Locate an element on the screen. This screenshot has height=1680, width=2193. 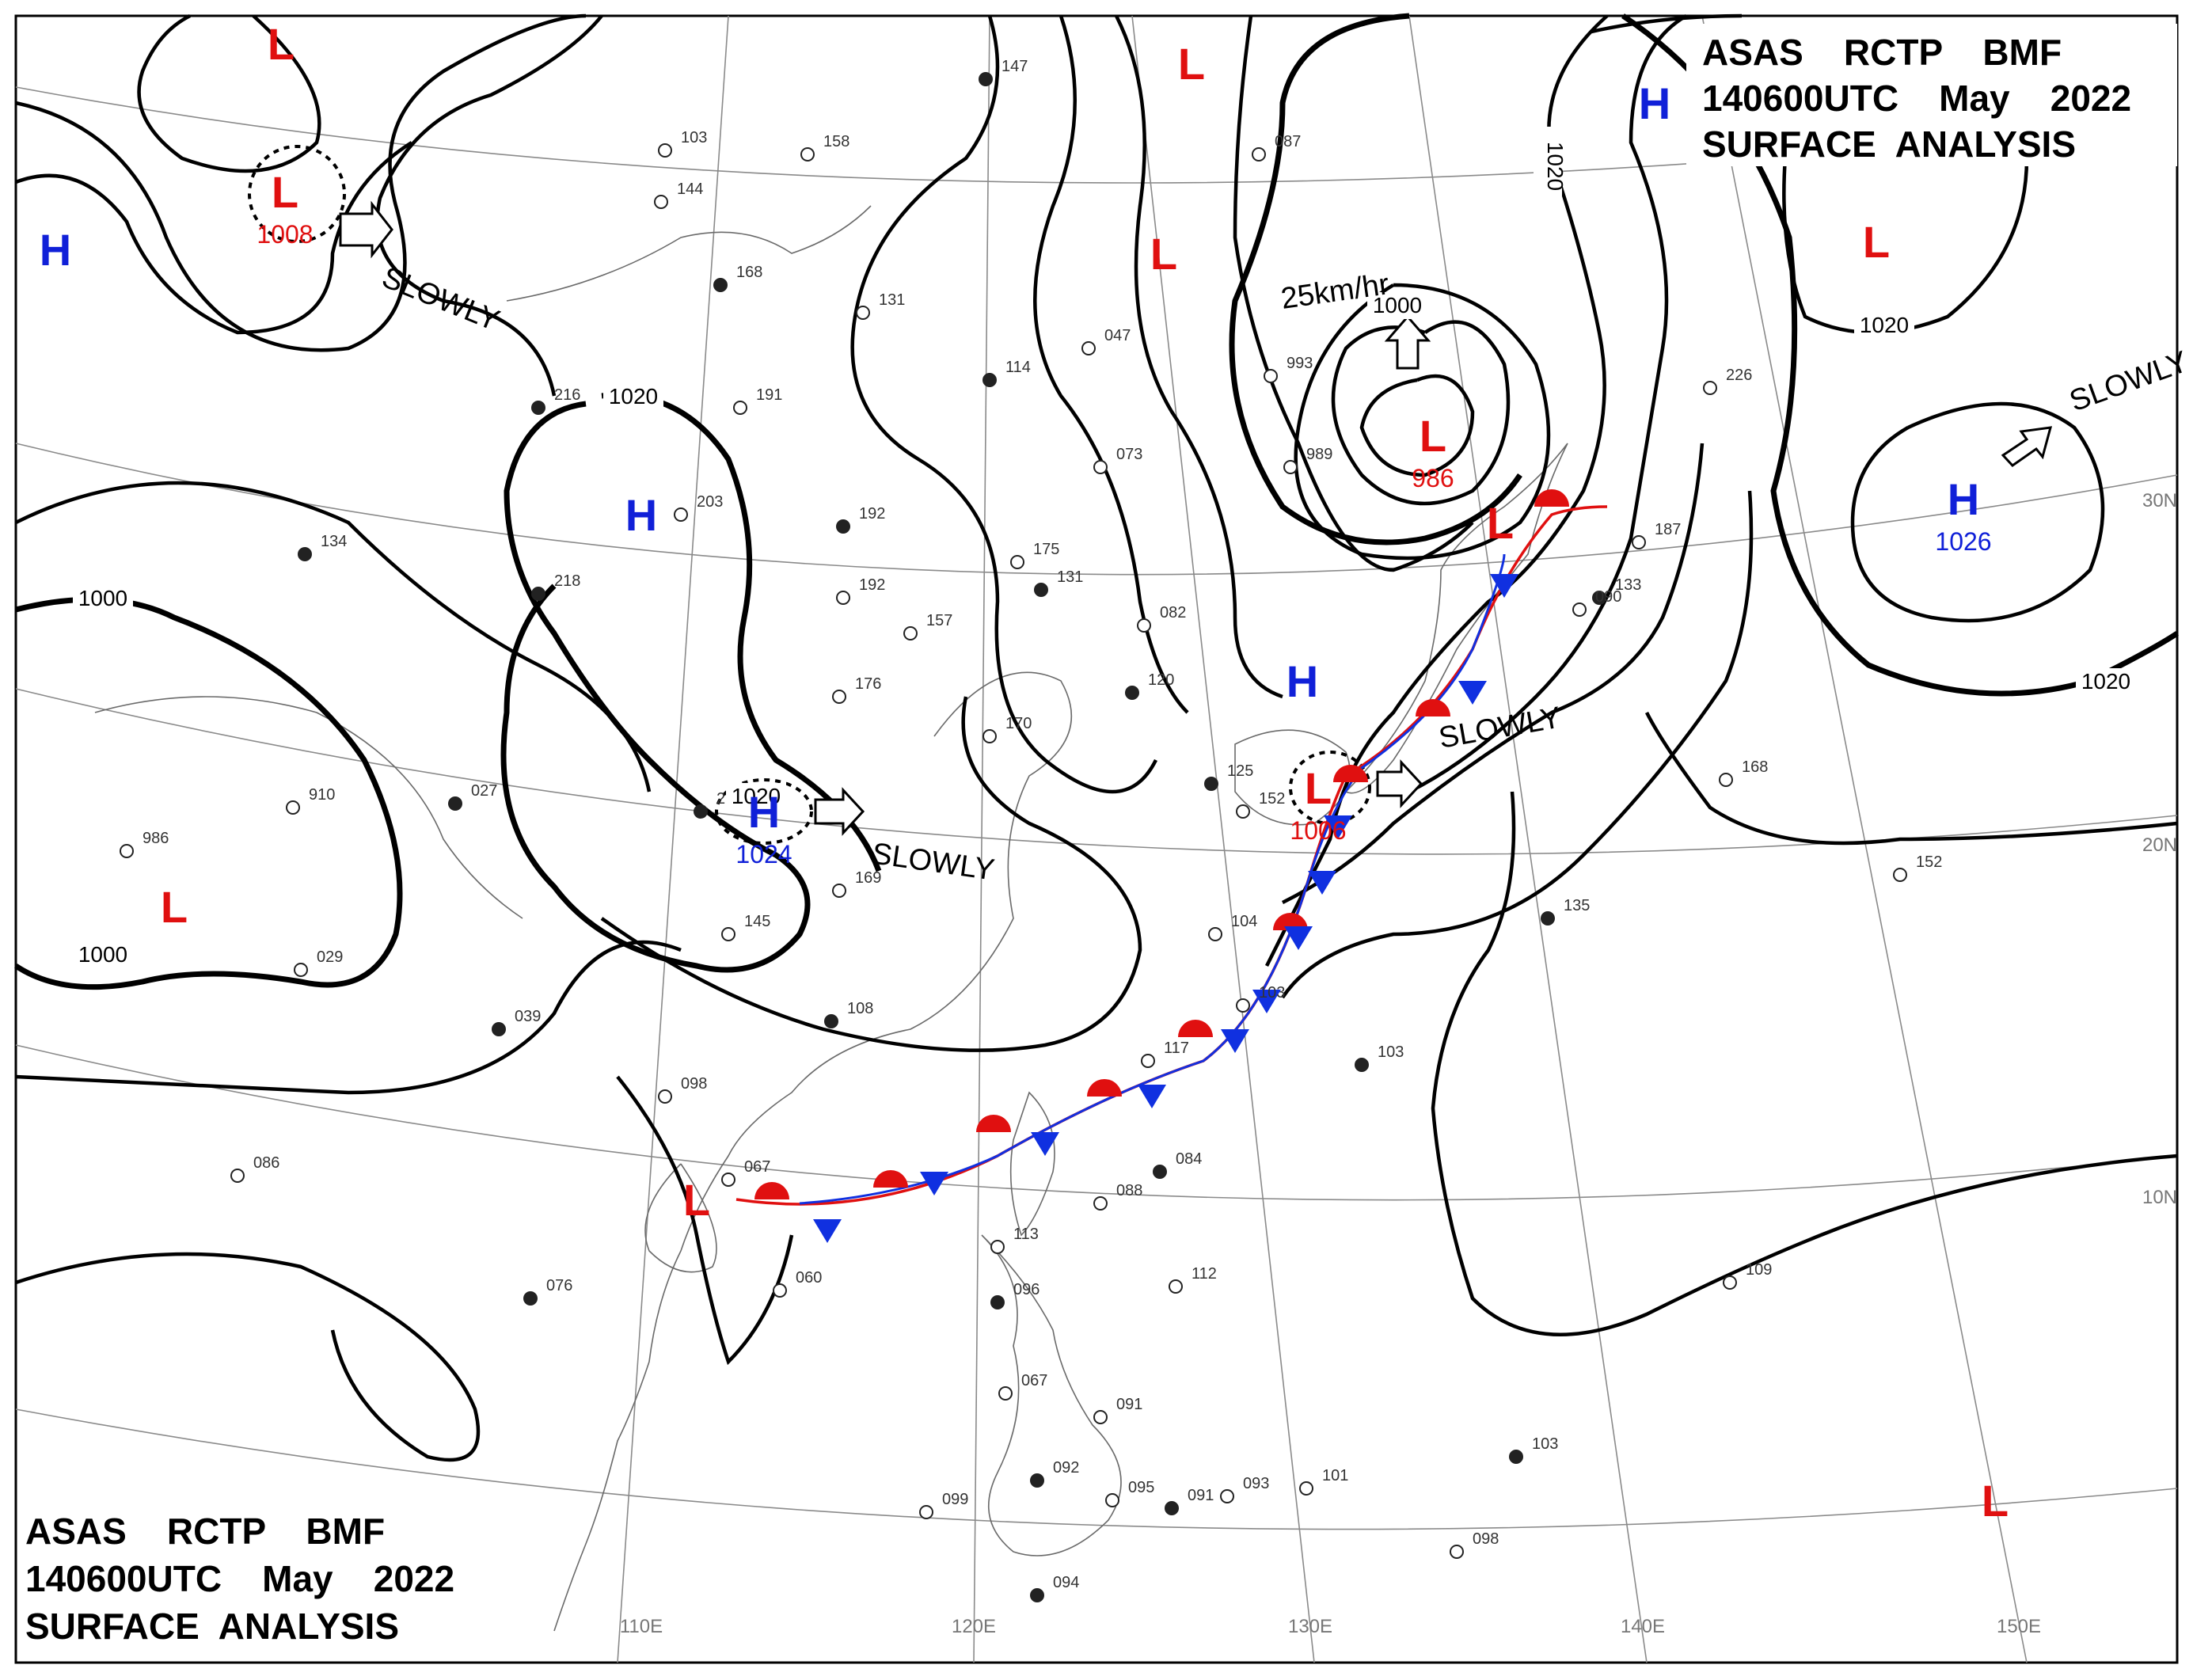
station-plot: 176 is located at coordinates (856, 689).